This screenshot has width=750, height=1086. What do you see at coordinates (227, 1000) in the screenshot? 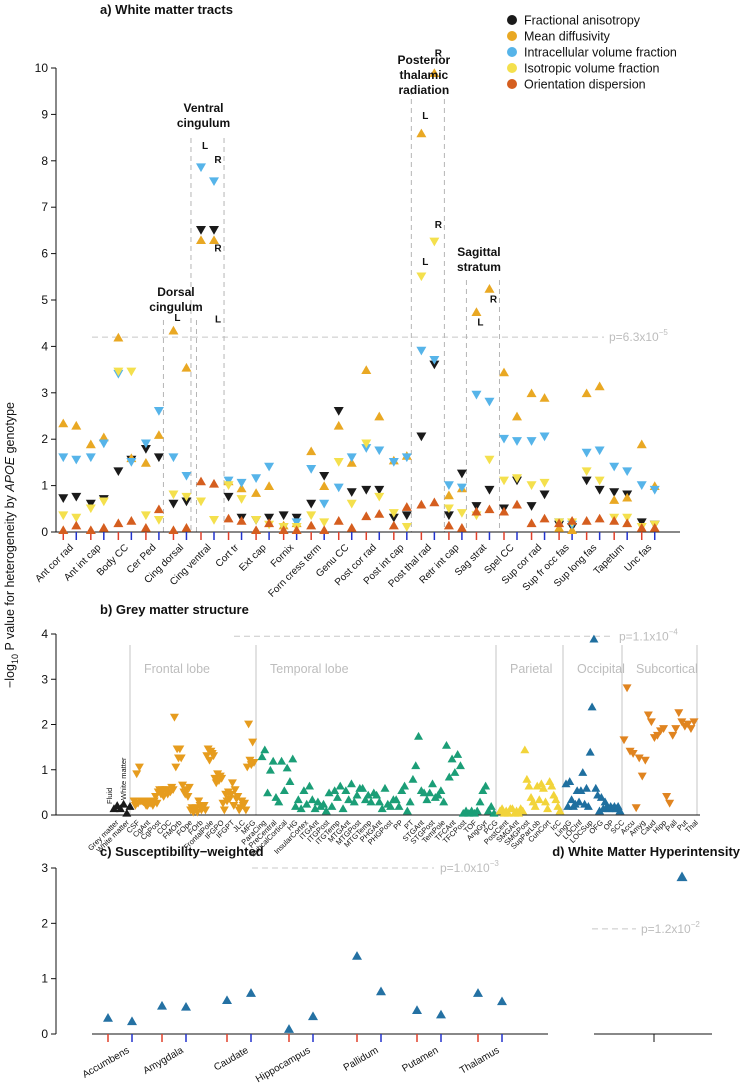
I see `point-swi-left` at bounding box center [227, 1000].